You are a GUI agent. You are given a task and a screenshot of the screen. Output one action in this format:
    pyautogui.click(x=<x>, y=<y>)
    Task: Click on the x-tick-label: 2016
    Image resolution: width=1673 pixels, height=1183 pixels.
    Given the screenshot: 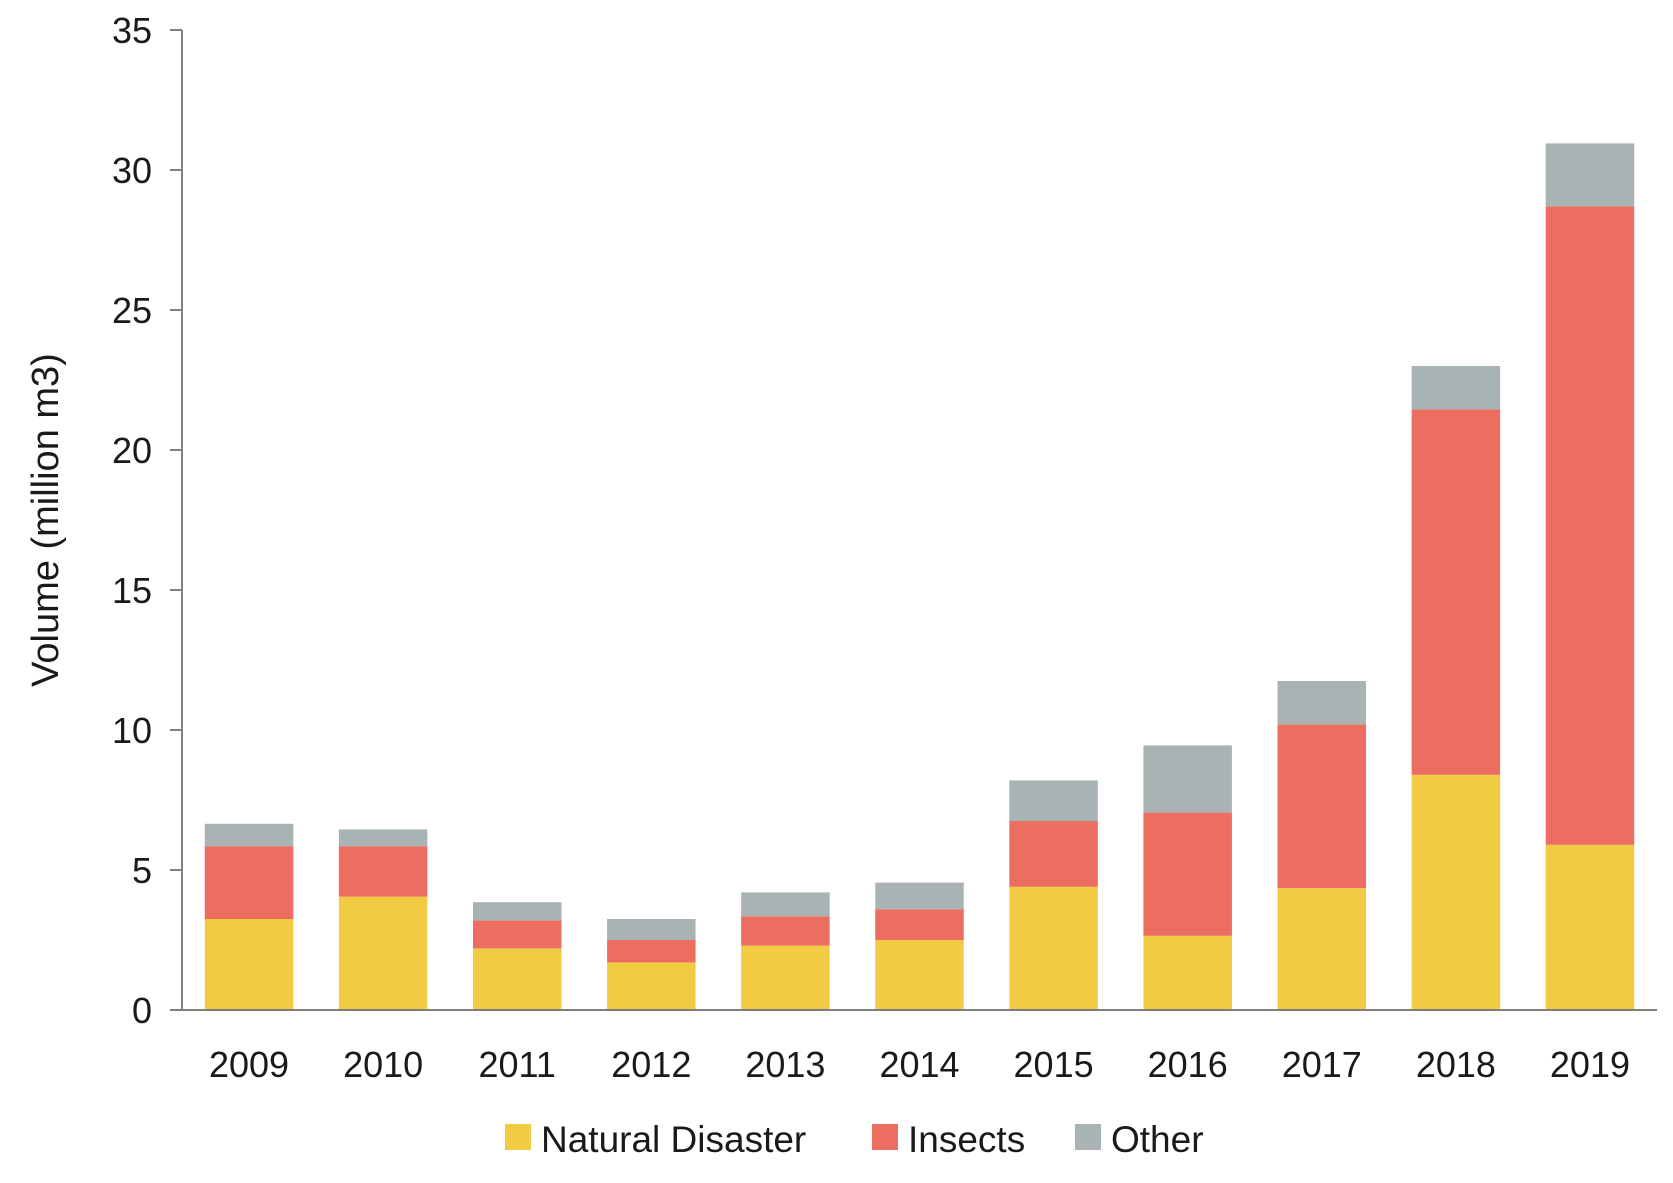 What is the action you would take?
    pyautogui.click(x=1188, y=1064)
    